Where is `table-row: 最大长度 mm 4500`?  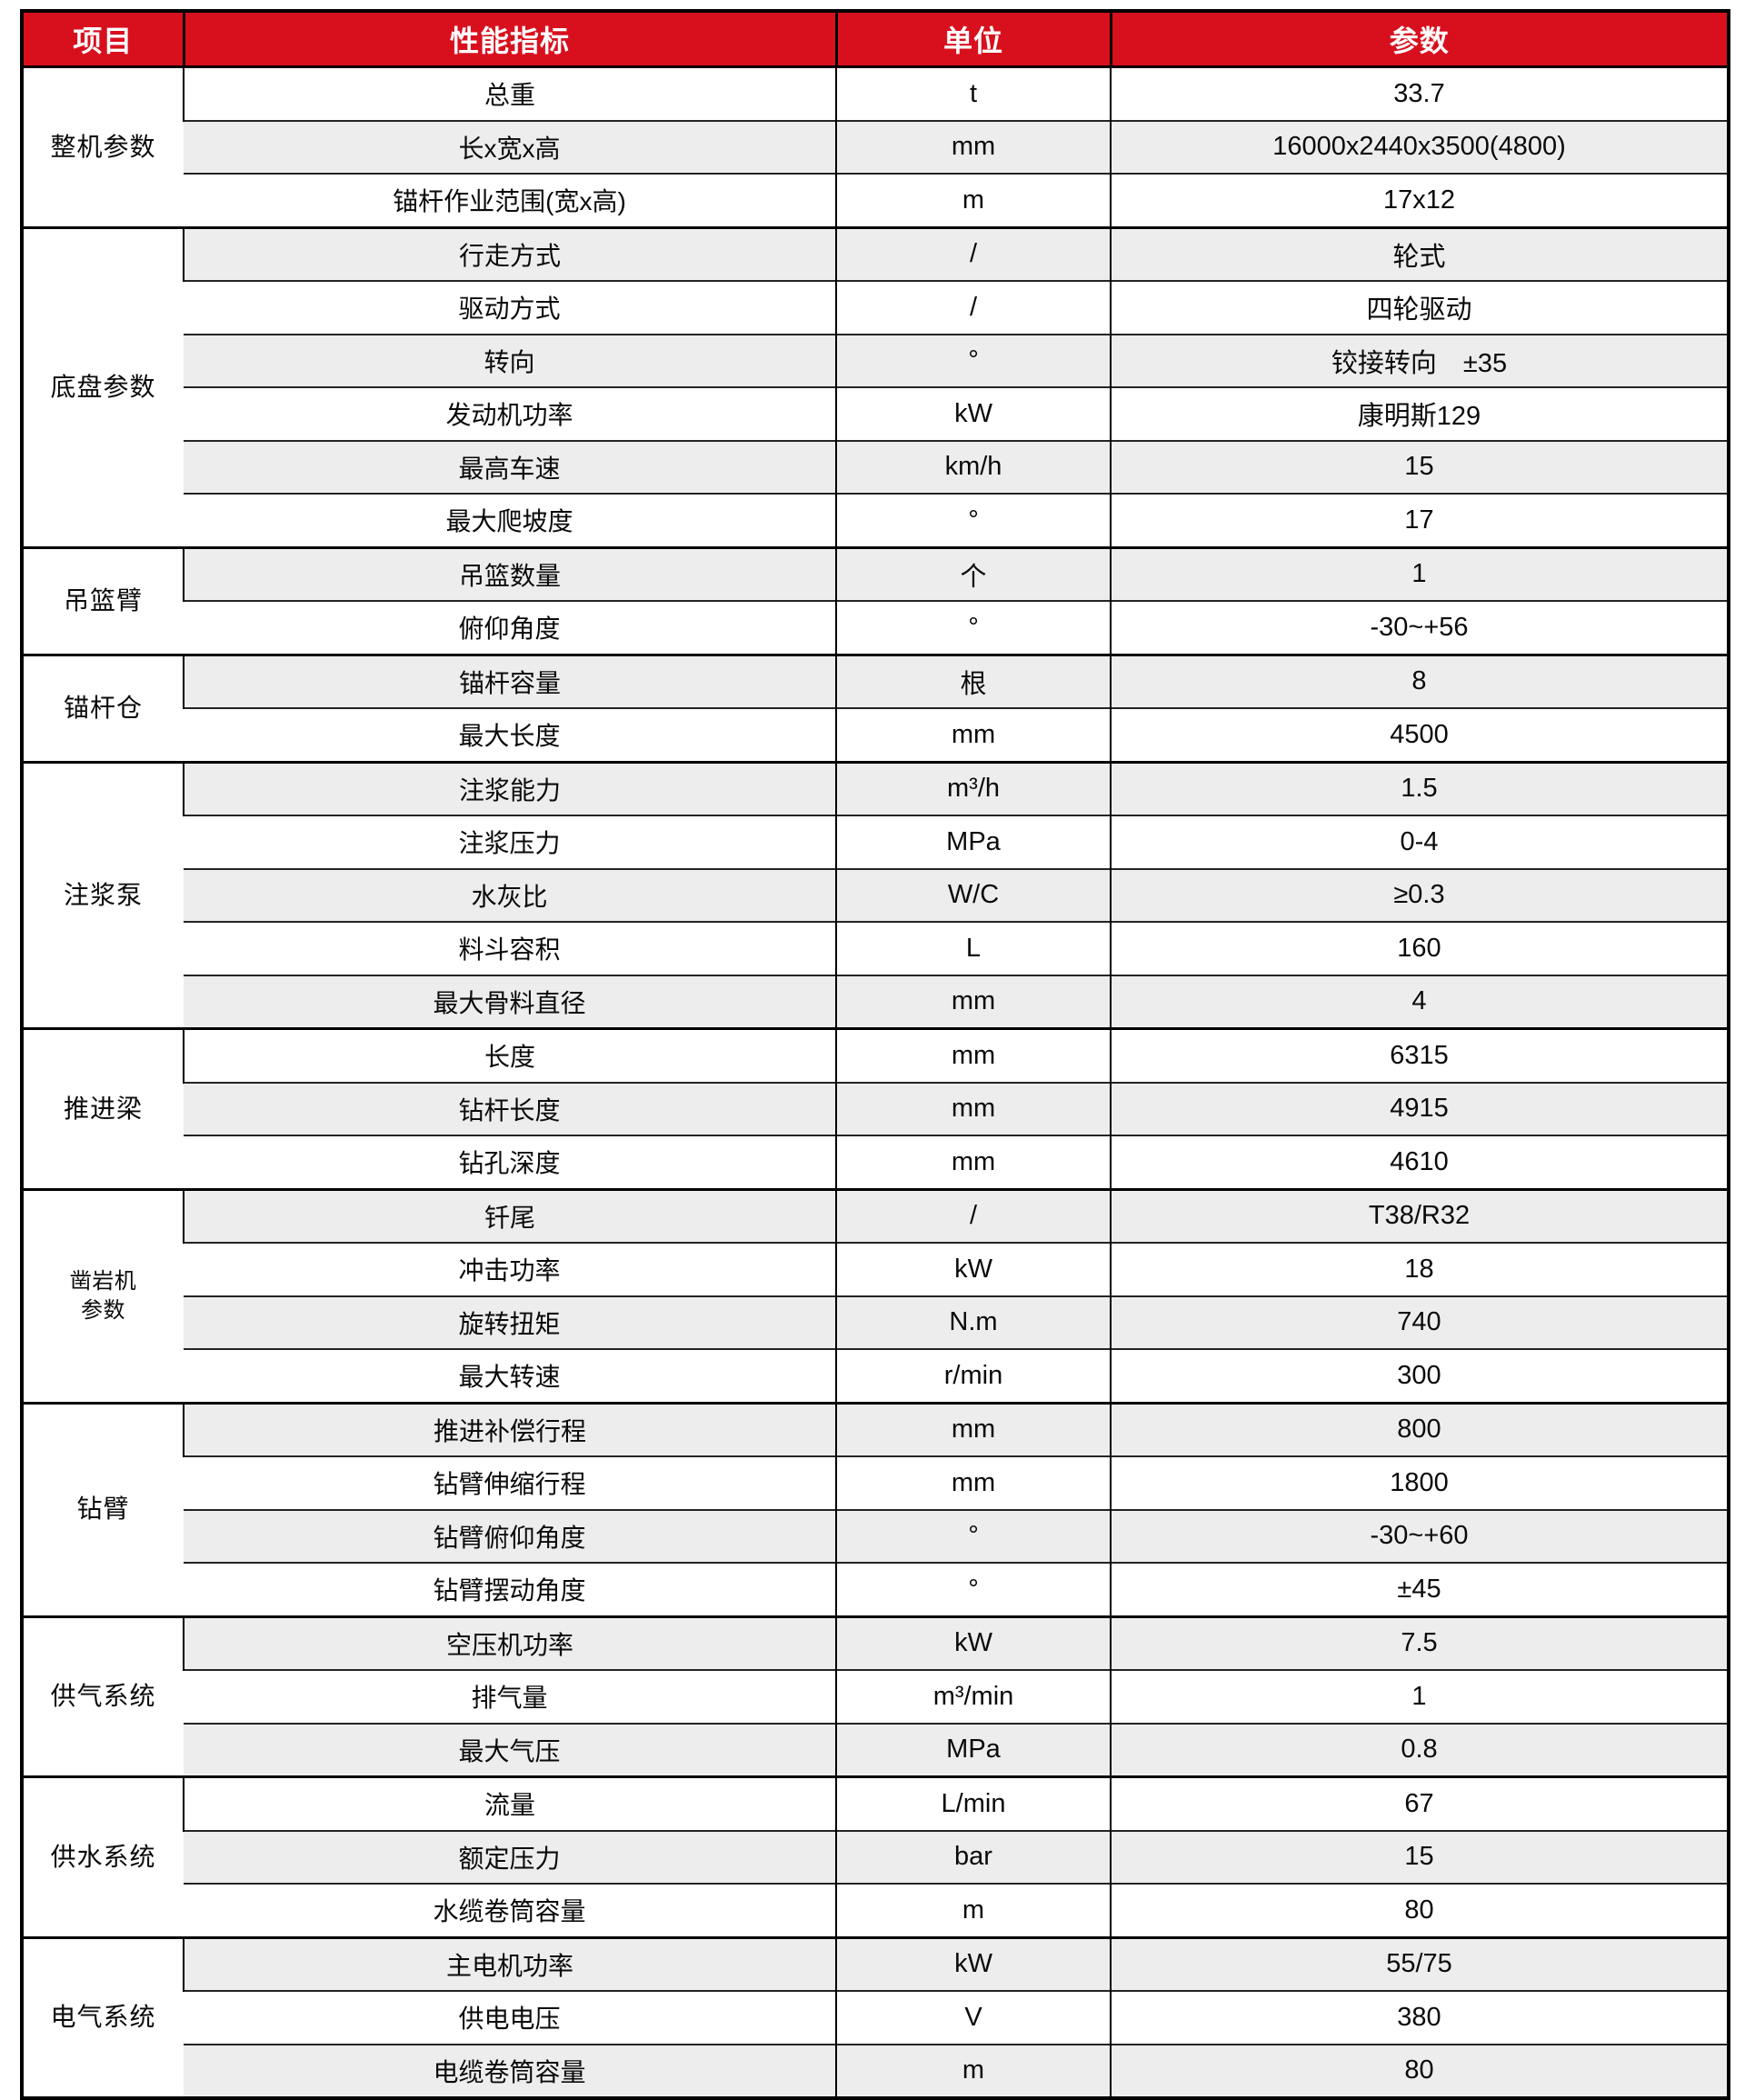
table-row: 最大长度 mm 4500 is located at coordinates (875, 734).